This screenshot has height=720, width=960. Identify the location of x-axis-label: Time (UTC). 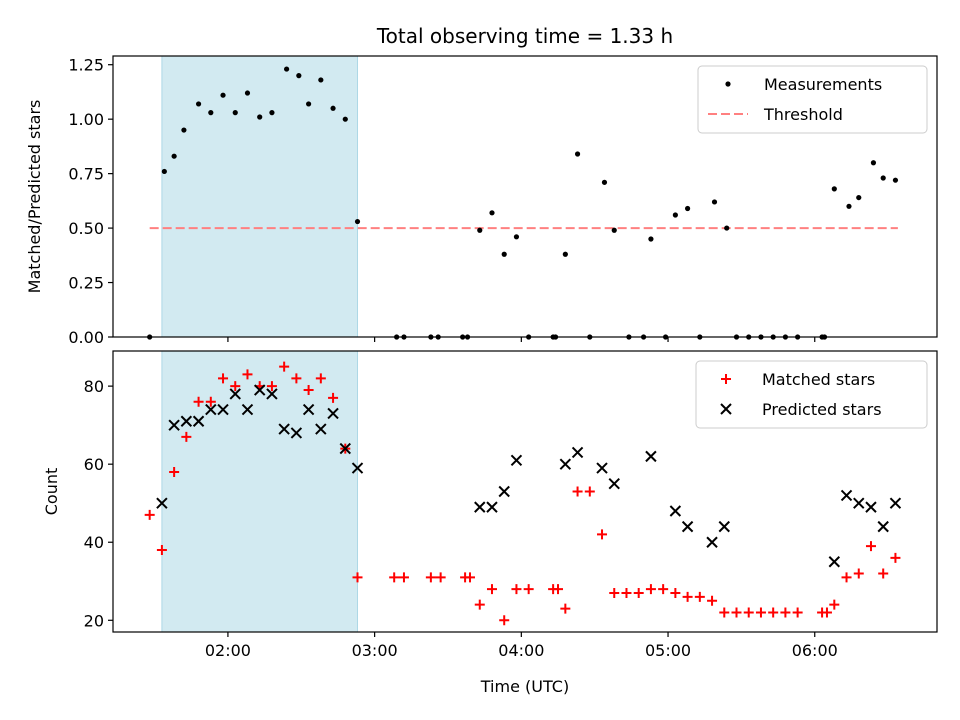
(524, 686).